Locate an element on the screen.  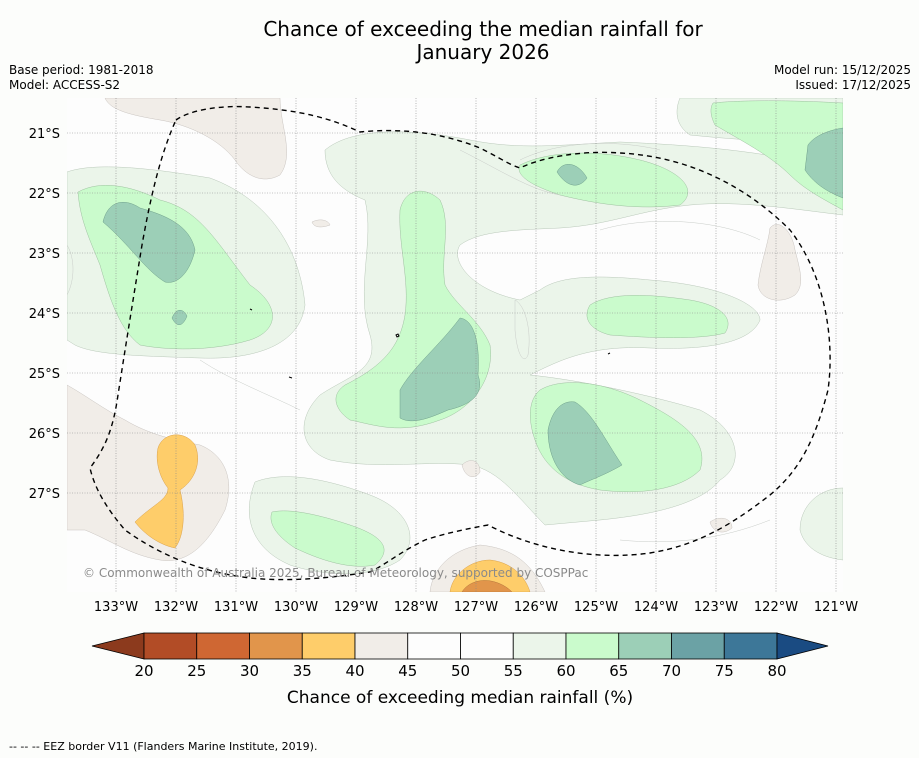
colorbar-tick-label: 60 is located at coordinates (565, 671).